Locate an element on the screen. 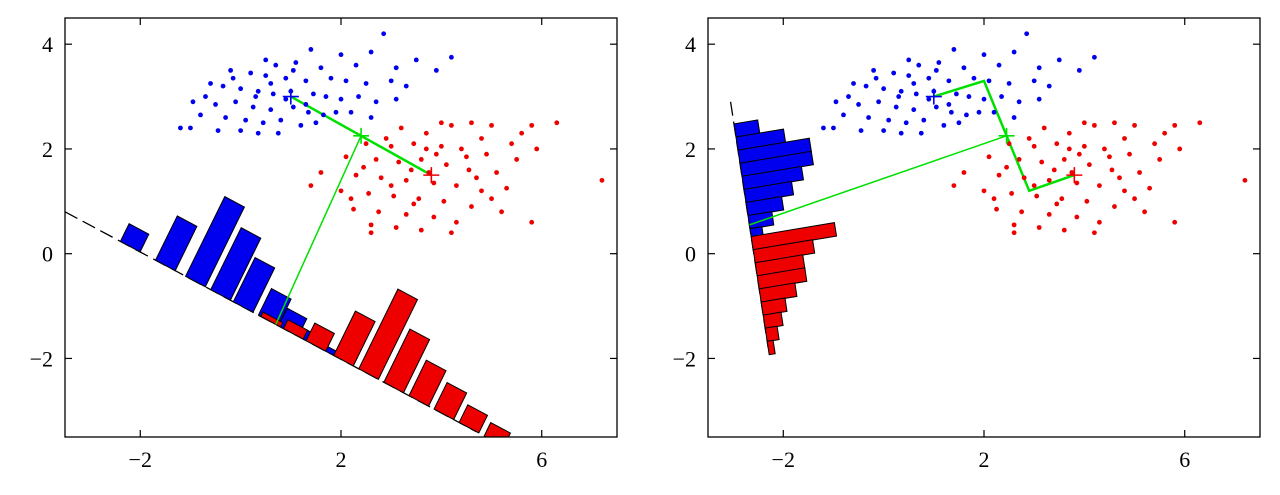  x-tick-label: −2 is located at coordinates (140, 459).